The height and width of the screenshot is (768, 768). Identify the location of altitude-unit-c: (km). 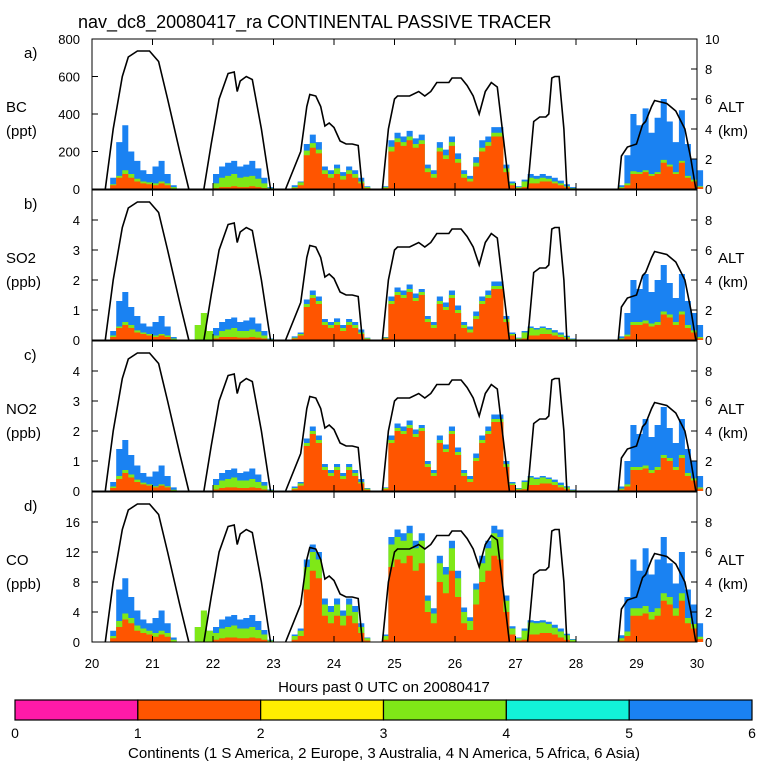
(733, 433).